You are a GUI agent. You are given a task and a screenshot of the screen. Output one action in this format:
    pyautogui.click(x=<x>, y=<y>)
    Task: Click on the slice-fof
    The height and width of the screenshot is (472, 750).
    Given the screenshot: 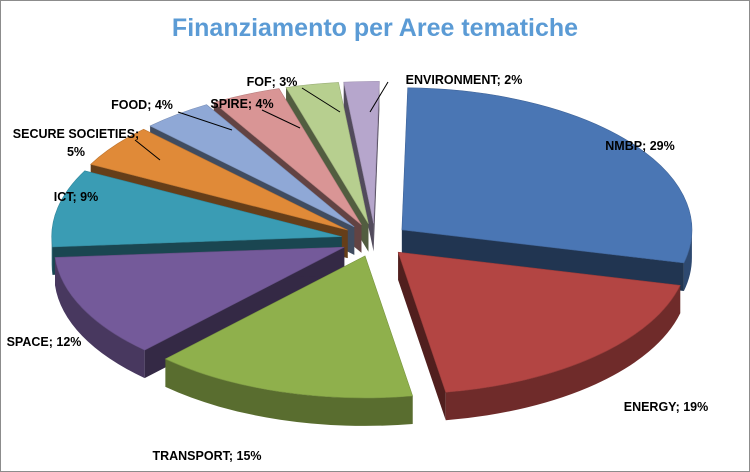 What is the action you would take?
    pyautogui.click(x=327, y=153)
    